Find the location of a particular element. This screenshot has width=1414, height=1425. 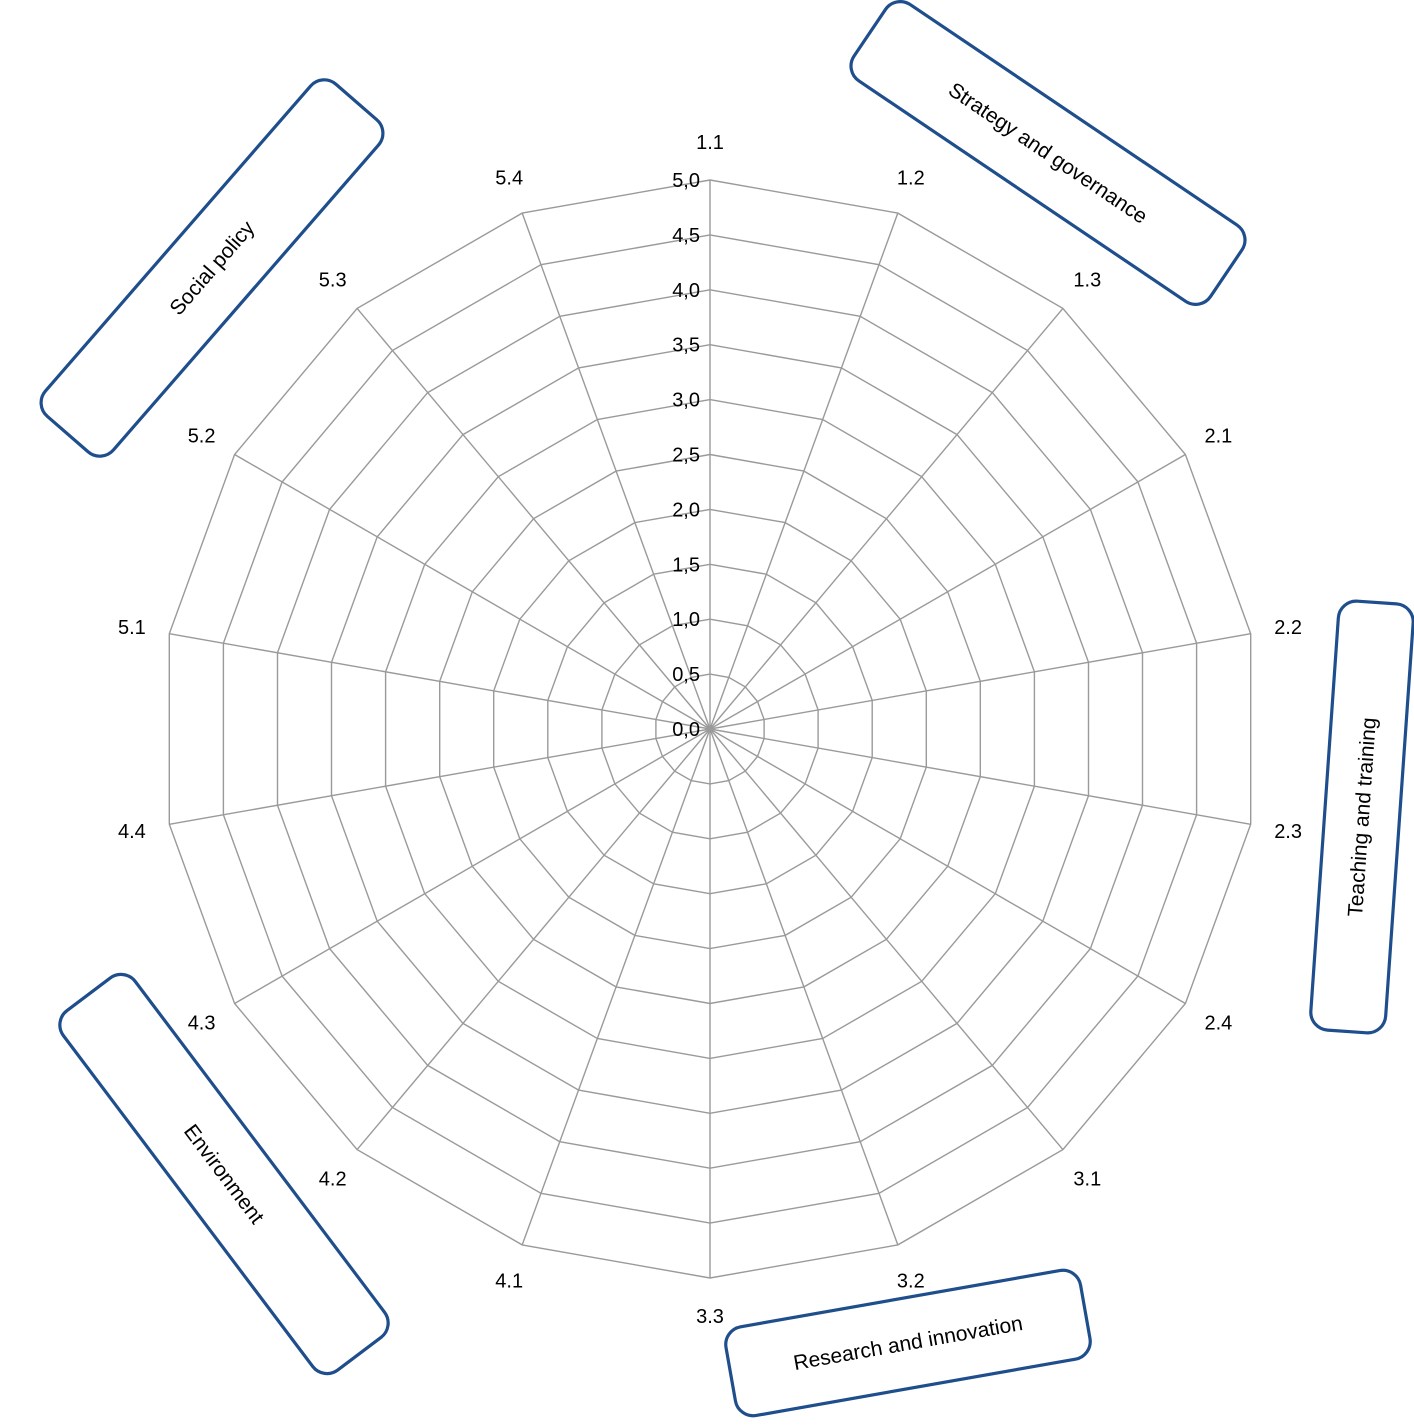

tick-label: 2,5 is located at coordinates (686, 456).